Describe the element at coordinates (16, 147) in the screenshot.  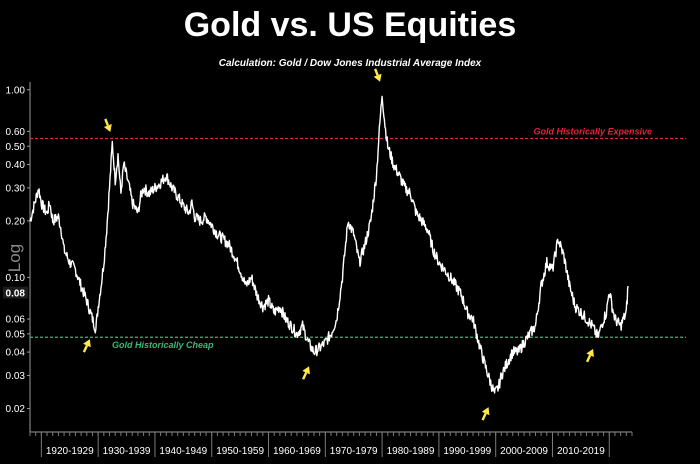
I see `y-tick-label: 0.50` at that location.